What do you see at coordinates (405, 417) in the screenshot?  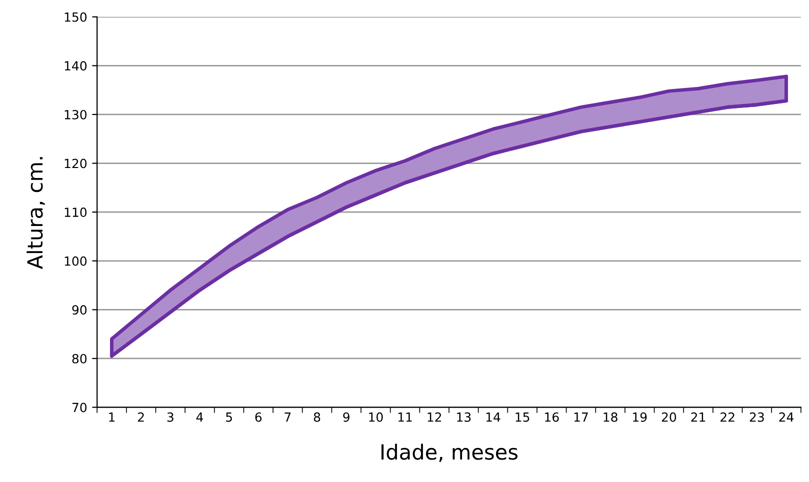 I see `x-tick-label: 11` at bounding box center [405, 417].